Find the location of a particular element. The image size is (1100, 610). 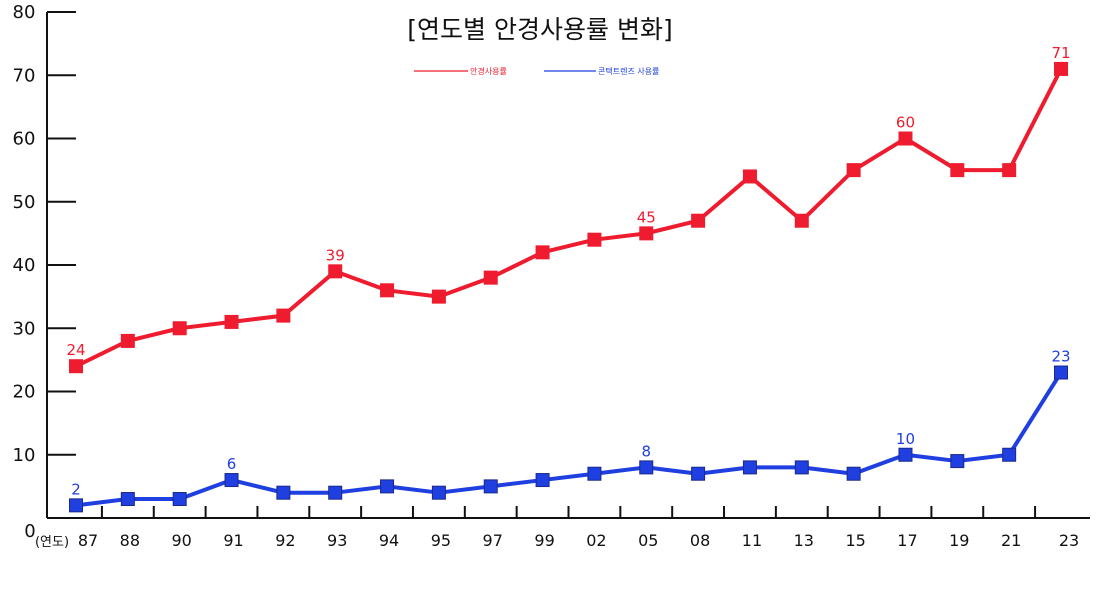

x-tick-label-87: 87 is located at coordinates (88, 540).